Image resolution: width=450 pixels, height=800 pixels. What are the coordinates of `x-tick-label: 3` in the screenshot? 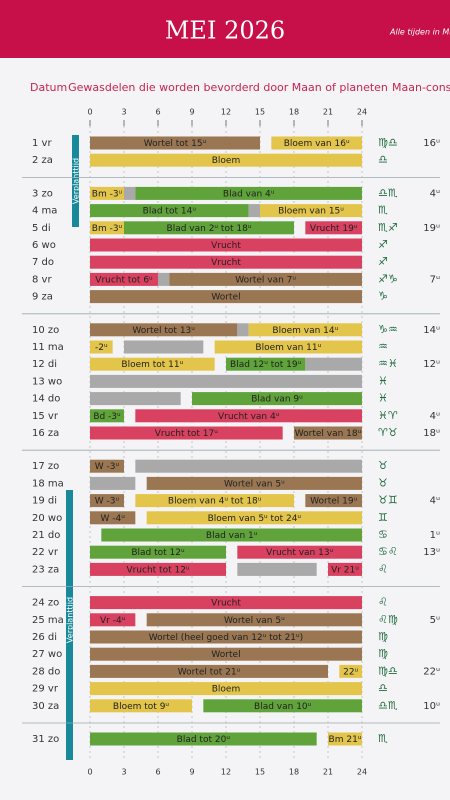 It's located at (123, 772).